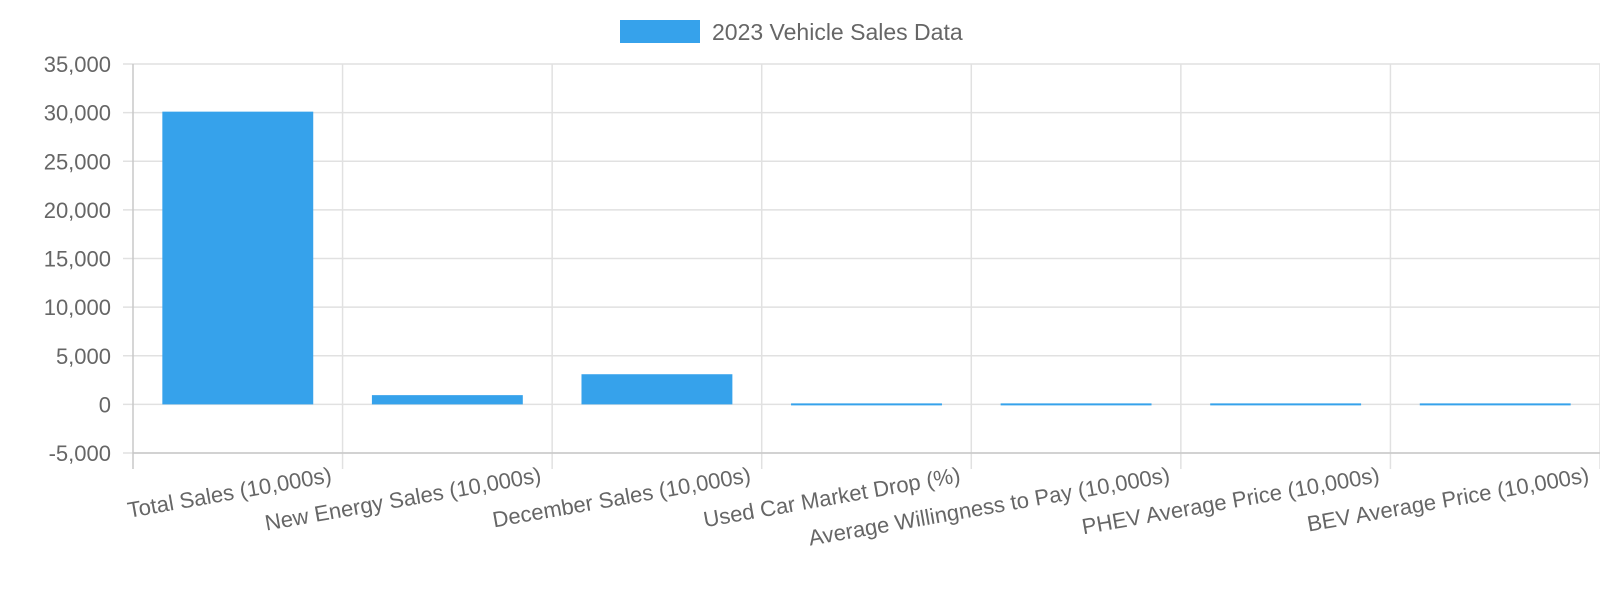 The image size is (1600, 600). What do you see at coordinates (837, 32) in the screenshot?
I see `legend-label: 2023 Vehicle Sales Data` at bounding box center [837, 32].